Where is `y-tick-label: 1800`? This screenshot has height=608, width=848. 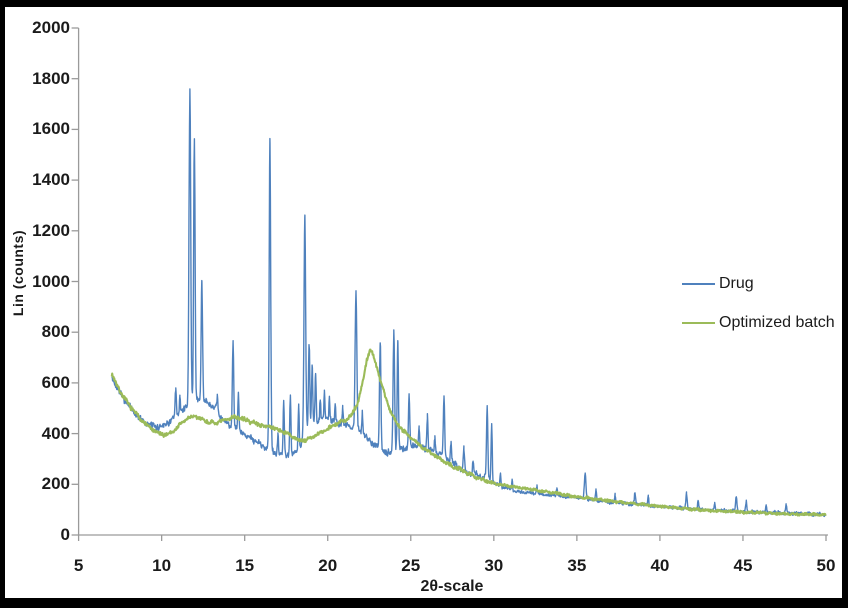
y-tick-label: 1800 is located at coordinates (51, 78).